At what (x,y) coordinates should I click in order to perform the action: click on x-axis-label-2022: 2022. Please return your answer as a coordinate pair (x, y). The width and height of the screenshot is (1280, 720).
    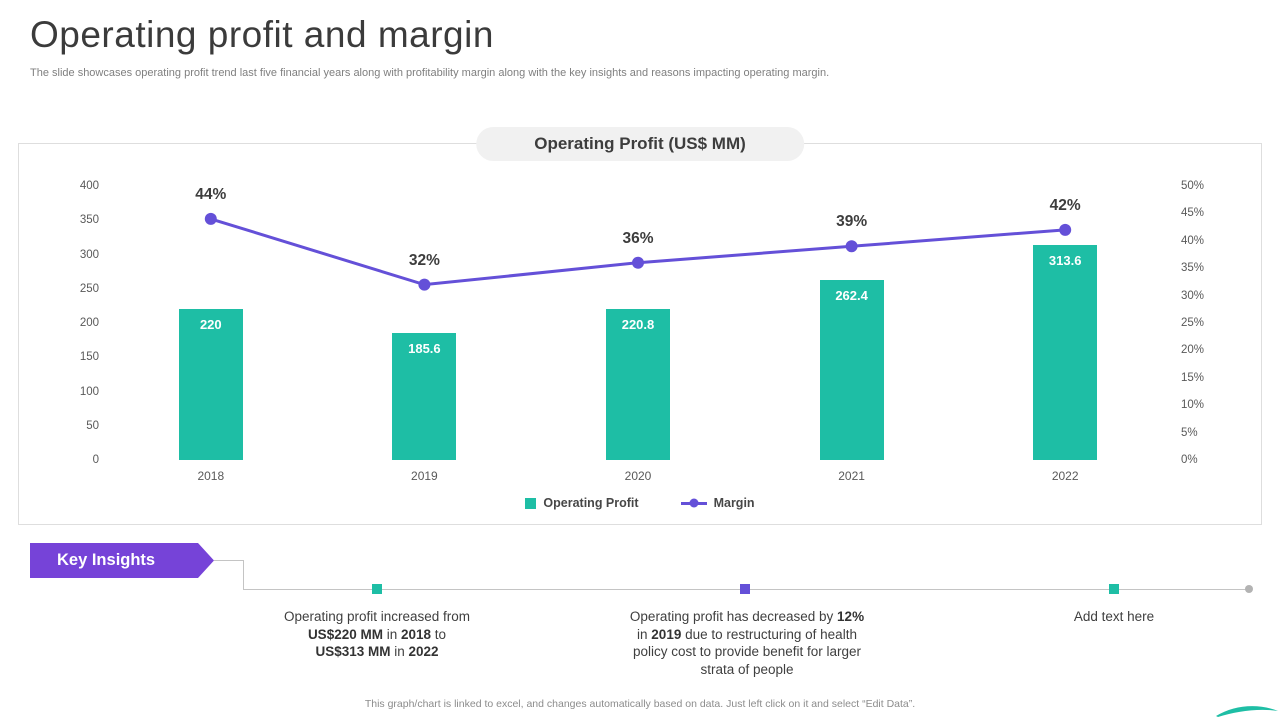
    Looking at the image, I should click on (1065, 476).